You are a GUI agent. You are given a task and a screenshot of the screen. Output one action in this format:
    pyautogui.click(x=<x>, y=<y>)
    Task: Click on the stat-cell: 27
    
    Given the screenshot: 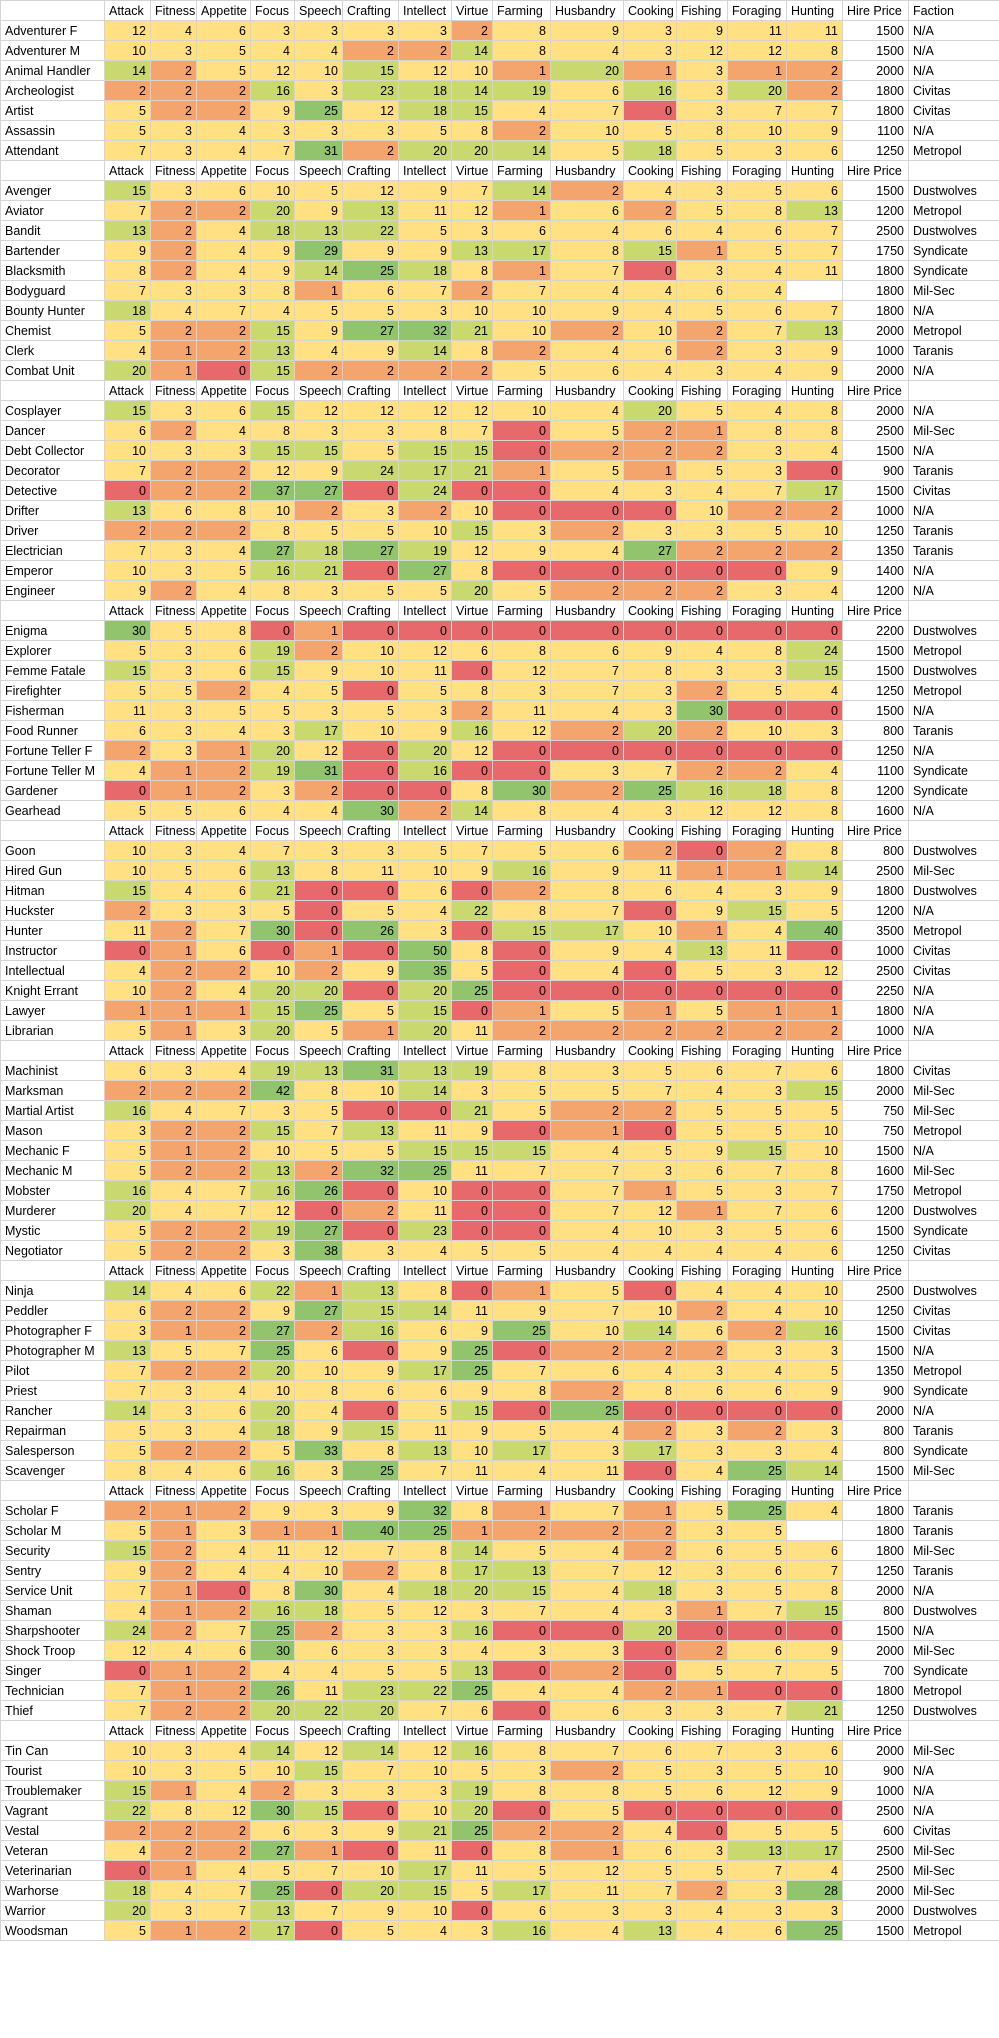 What is the action you would take?
    pyautogui.click(x=318, y=1310)
    